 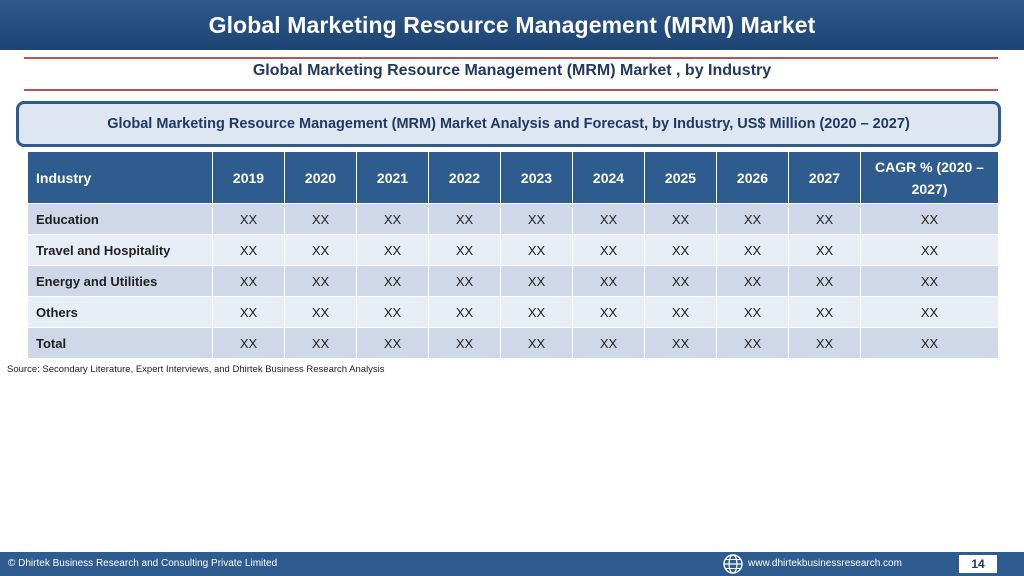 I want to click on column-header-2021: 2021, so click(x=392, y=177).